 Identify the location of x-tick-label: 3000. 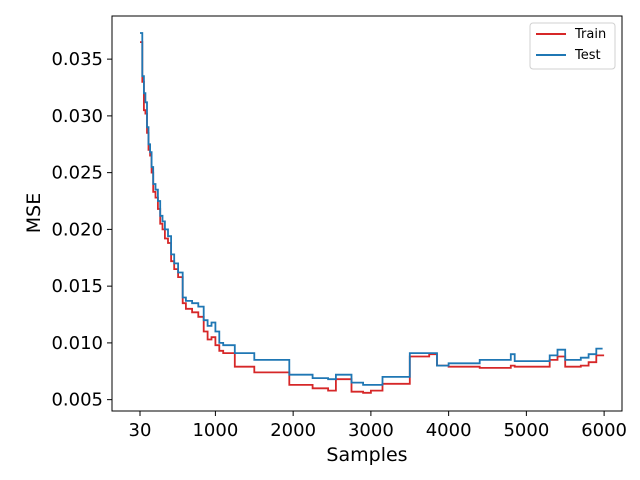
(371, 430).